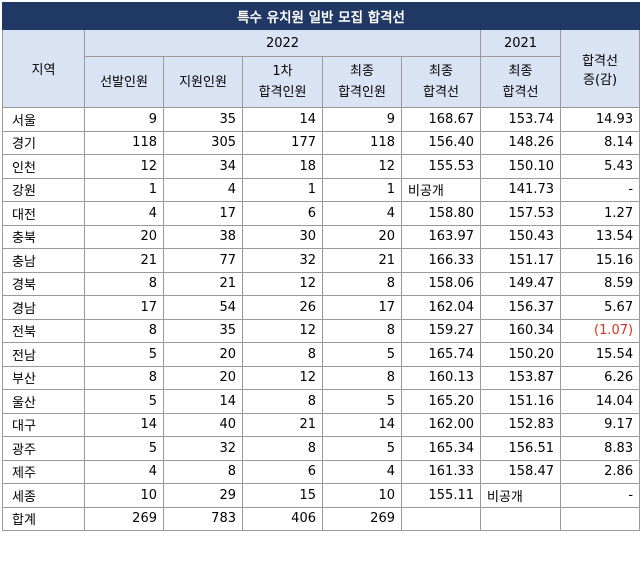 This screenshot has width=642, height=584. Describe the element at coordinates (203, 283) in the screenshot. I see `applicants-cell: 21` at that location.